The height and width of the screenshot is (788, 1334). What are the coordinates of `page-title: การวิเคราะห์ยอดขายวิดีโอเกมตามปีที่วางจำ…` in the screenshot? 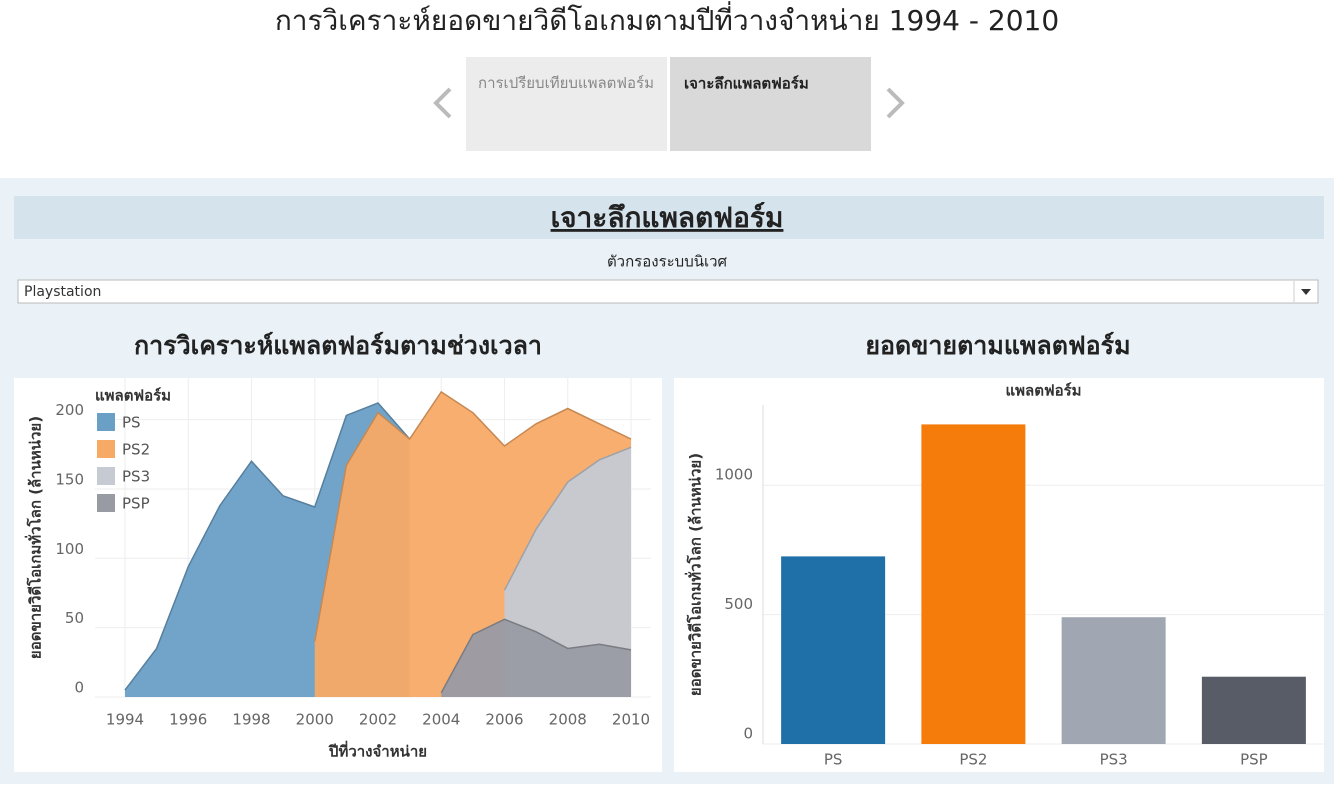 It's located at (667, 19).